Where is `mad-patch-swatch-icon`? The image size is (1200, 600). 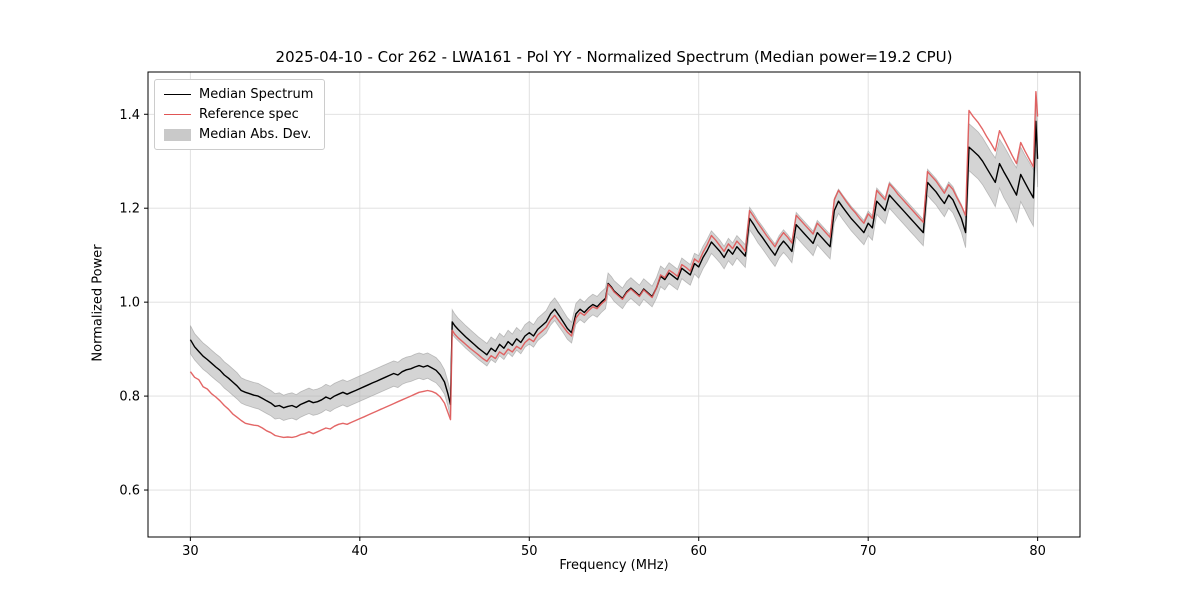
mad-patch-swatch-icon is located at coordinates (177, 134).